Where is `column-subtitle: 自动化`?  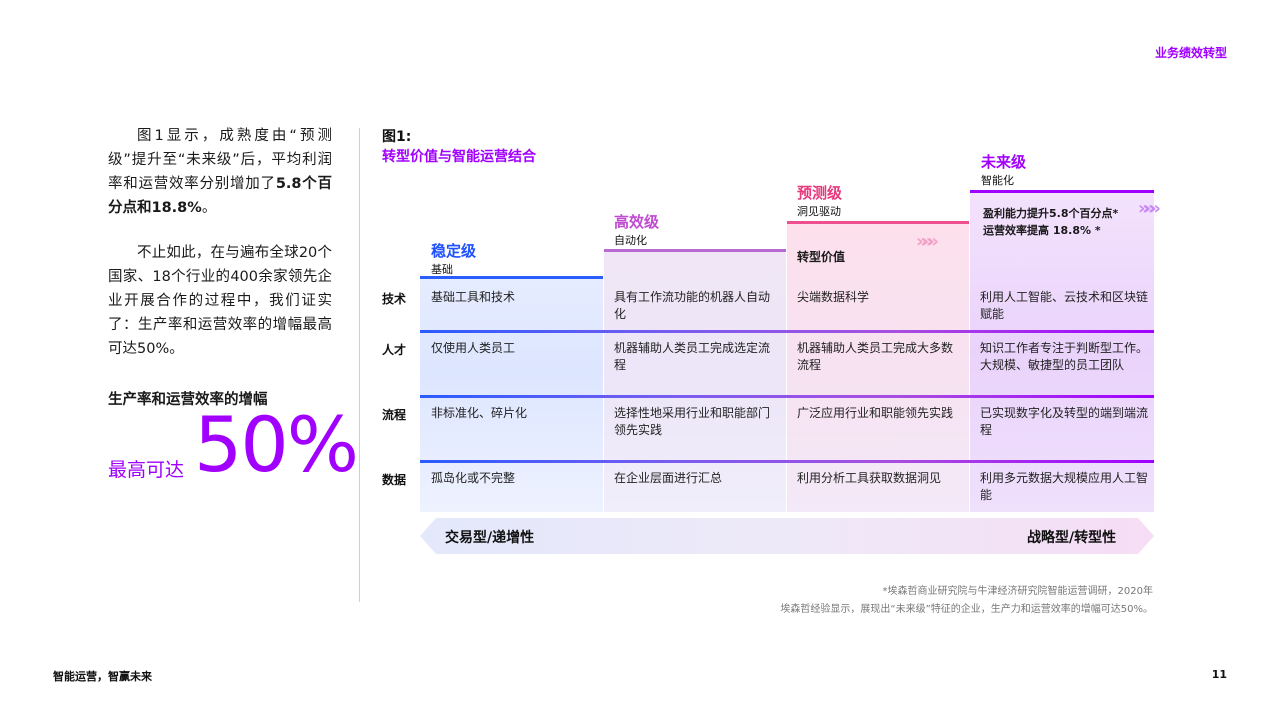 column-subtitle: 自动化 is located at coordinates (630, 240).